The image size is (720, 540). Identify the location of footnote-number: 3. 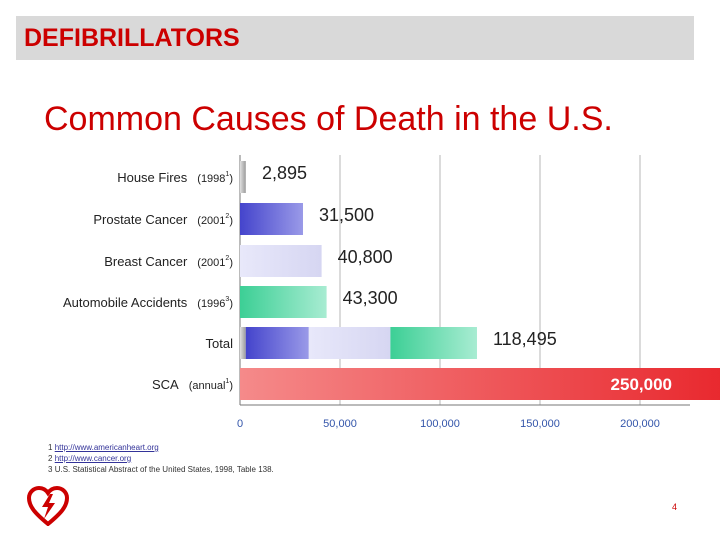
(50, 469).